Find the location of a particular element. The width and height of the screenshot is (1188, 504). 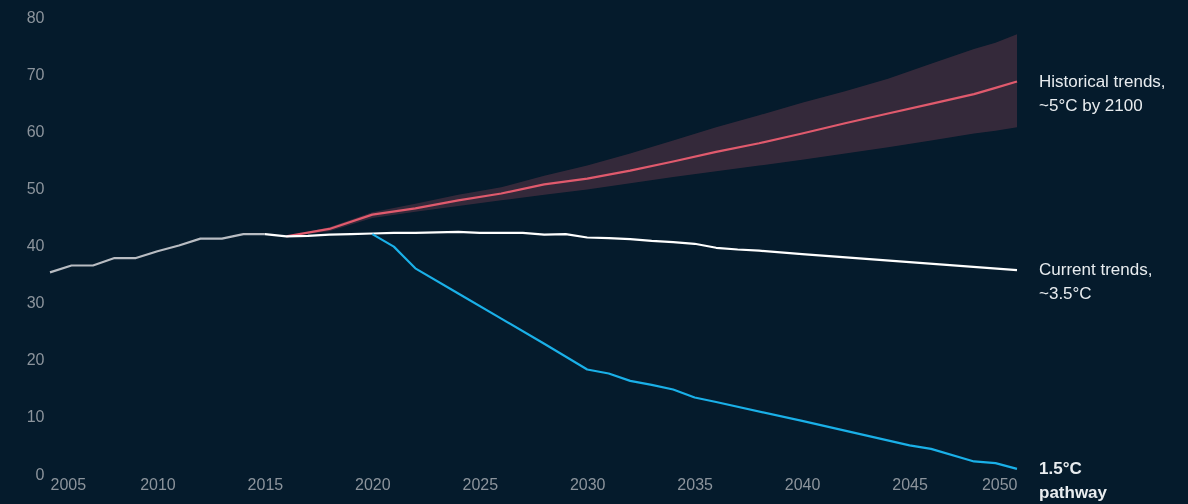

y-tick-label: 20 is located at coordinates (35, 360).